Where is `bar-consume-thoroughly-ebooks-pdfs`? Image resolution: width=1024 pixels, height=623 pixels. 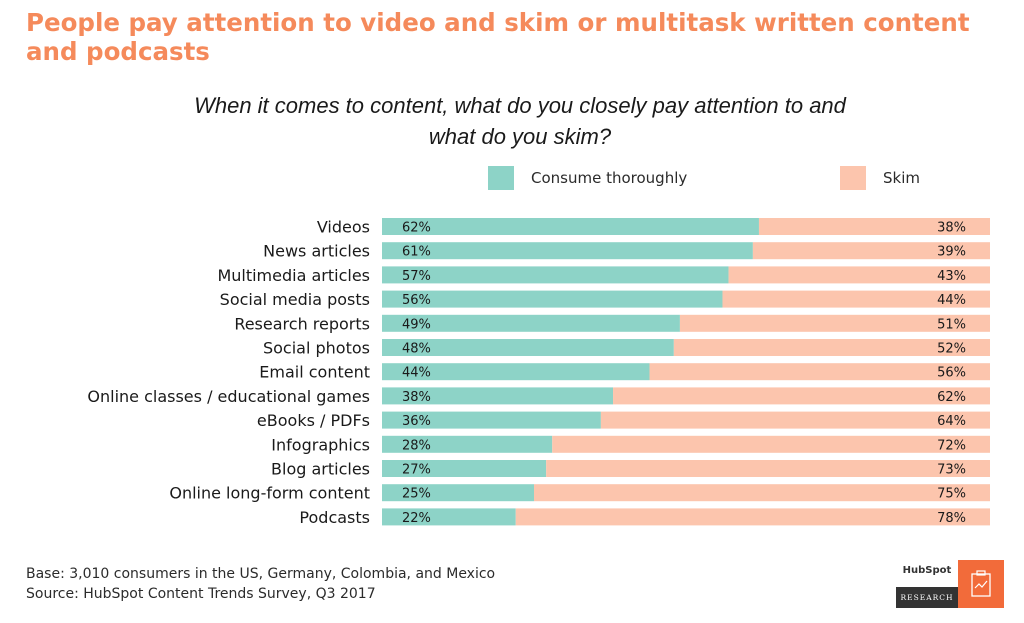 bar-consume-thoroughly-ebooks-pdfs is located at coordinates (491, 420).